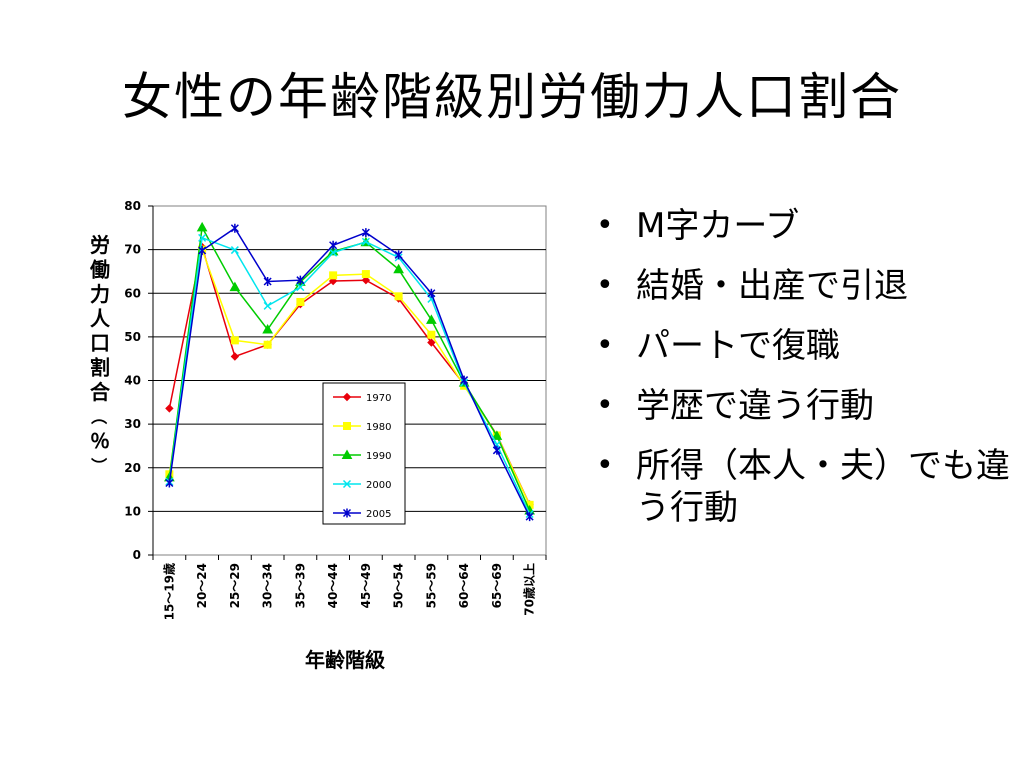 This screenshot has width=1024, height=768. Describe the element at coordinates (345, 660) in the screenshot. I see `x-axis-label: 年齢階級` at that location.